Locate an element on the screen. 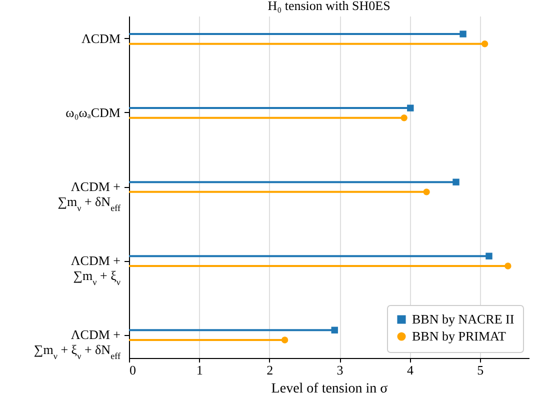 Image resolution: width=533 pixels, height=408 pixels. x-tick-label: 4 is located at coordinates (410, 370).